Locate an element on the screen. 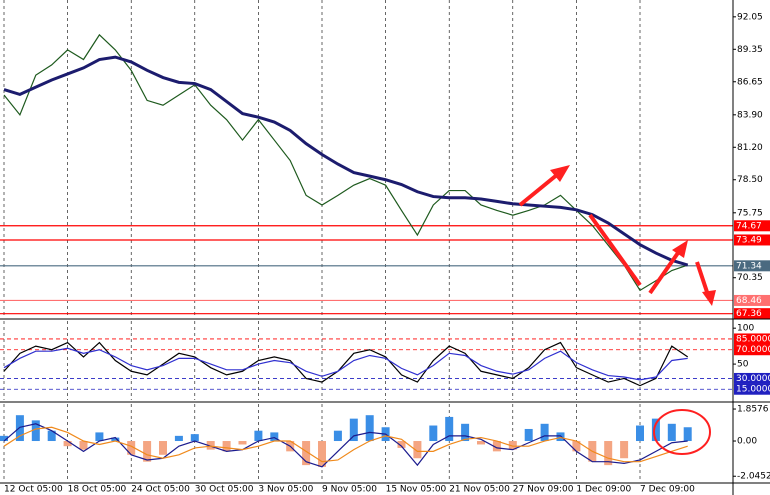  level-label: 70.0000 is located at coordinates (753, 350).